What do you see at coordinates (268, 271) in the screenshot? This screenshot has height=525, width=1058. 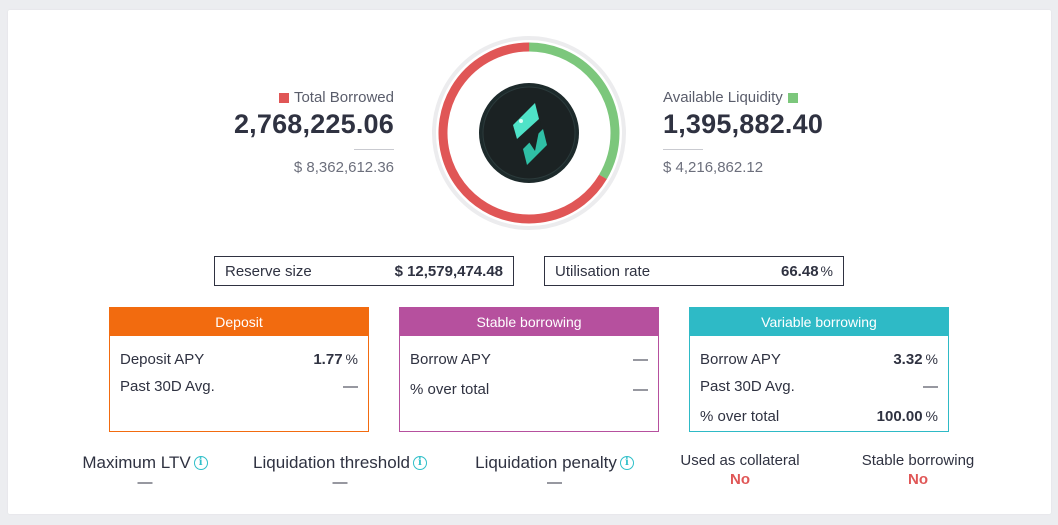 I see `reserve-size-label: Reserve size` at bounding box center [268, 271].